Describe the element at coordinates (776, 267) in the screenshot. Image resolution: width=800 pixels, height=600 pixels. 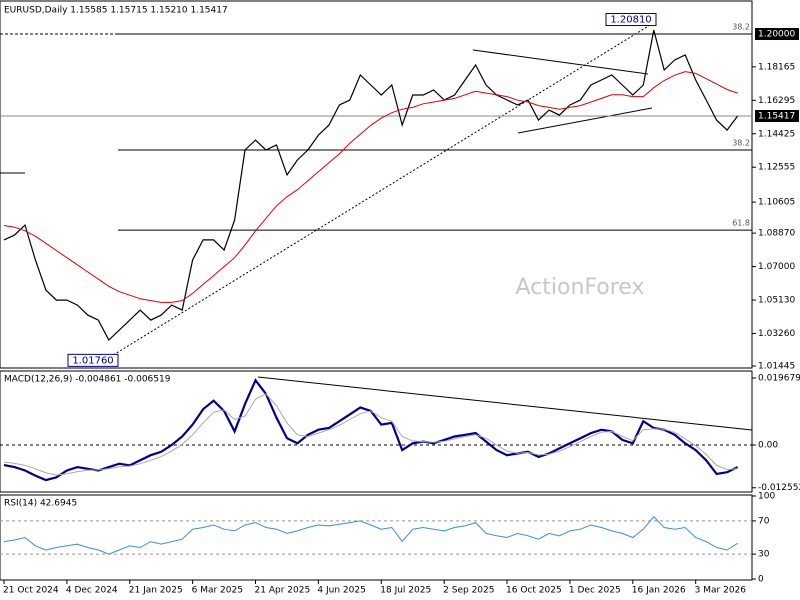
I see `y-tick-label: 1.07000` at that location.